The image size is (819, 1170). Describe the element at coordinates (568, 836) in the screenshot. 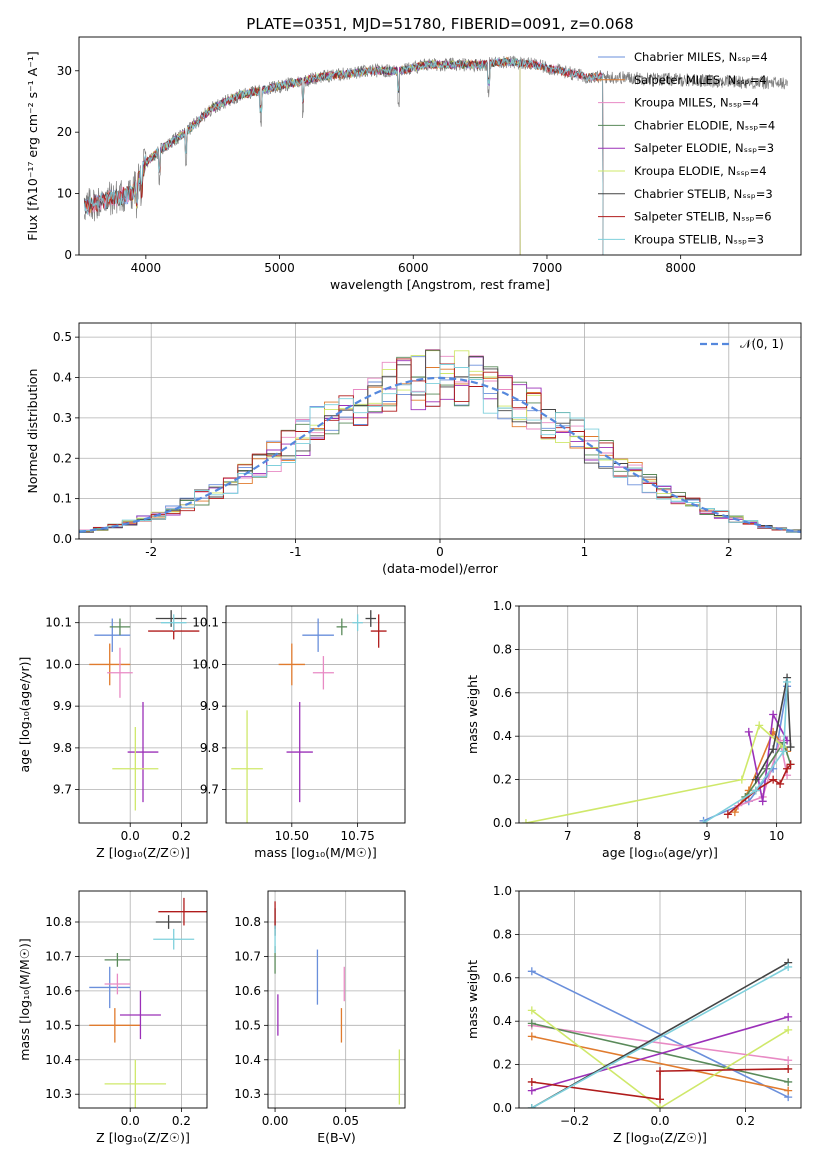

I see `x-tick-label: 7` at that location.